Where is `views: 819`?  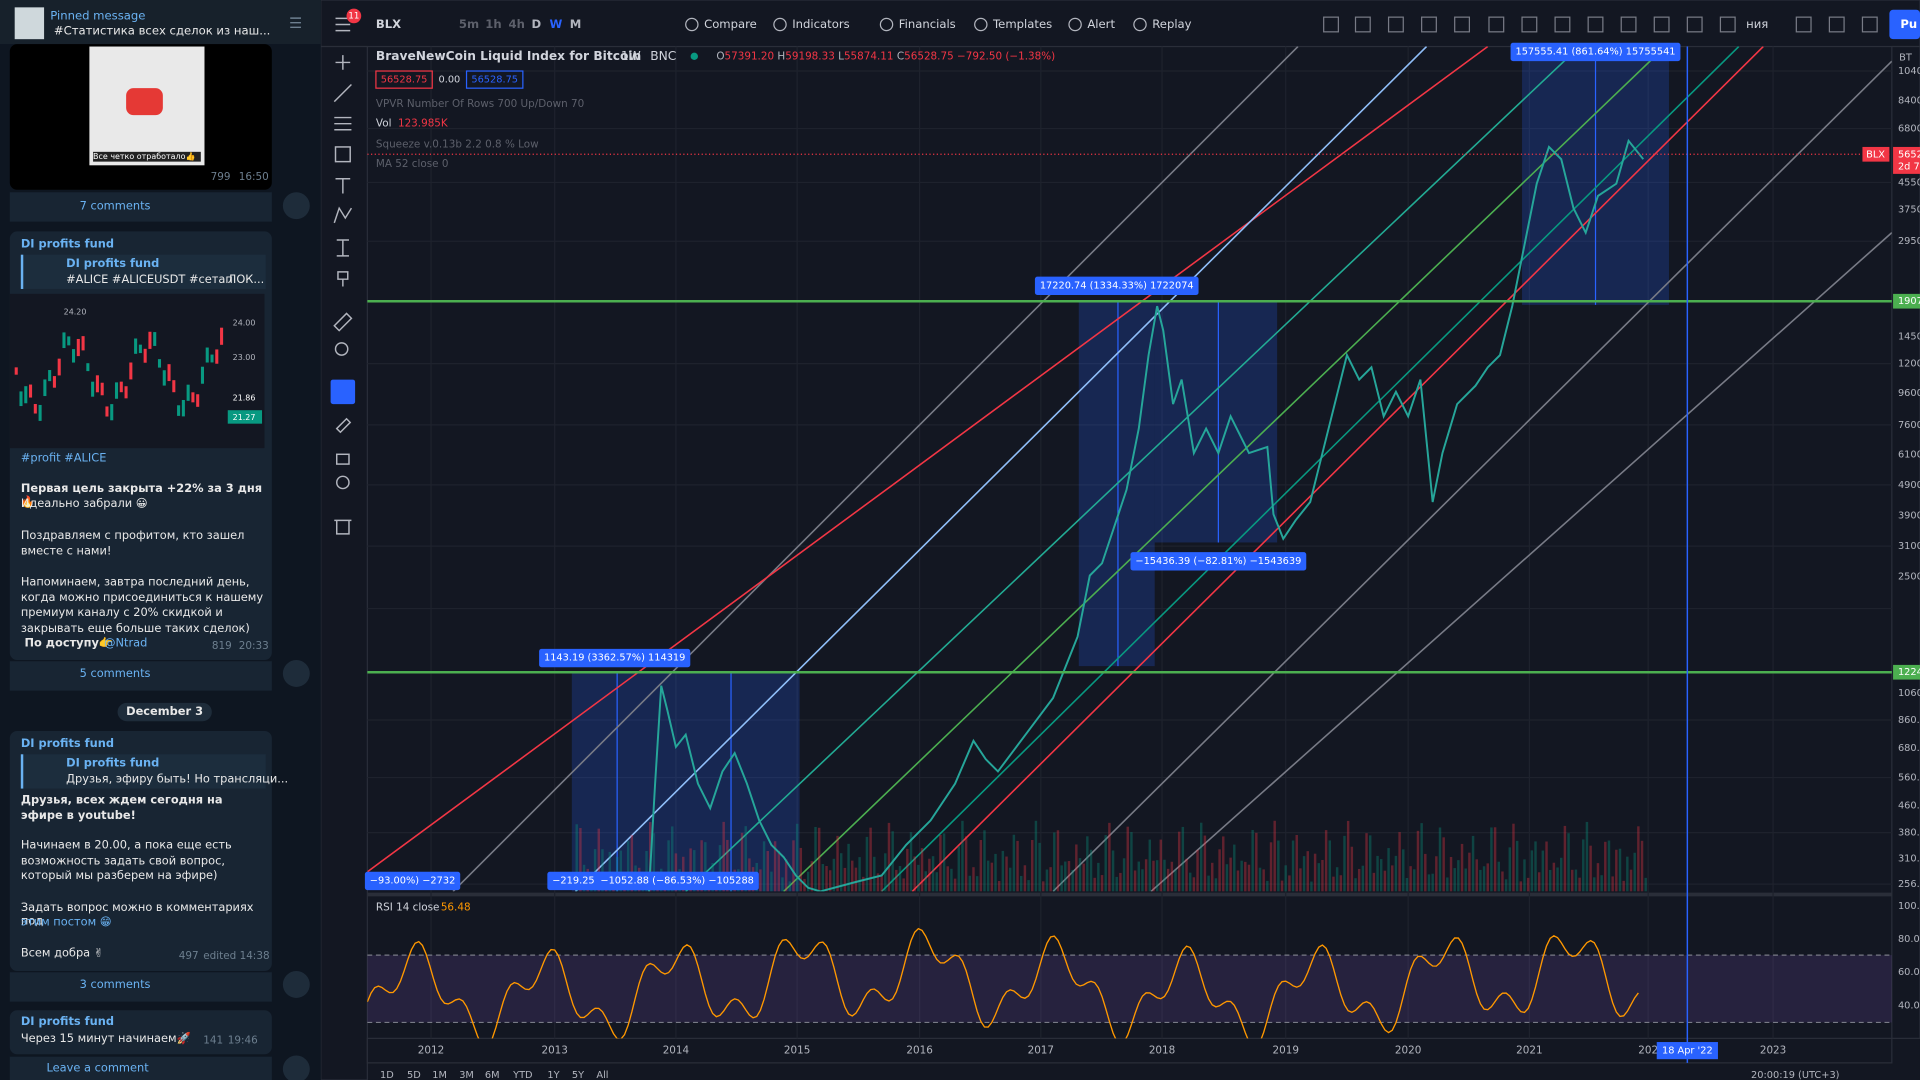
views: 819 is located at coordinates (221, 646).